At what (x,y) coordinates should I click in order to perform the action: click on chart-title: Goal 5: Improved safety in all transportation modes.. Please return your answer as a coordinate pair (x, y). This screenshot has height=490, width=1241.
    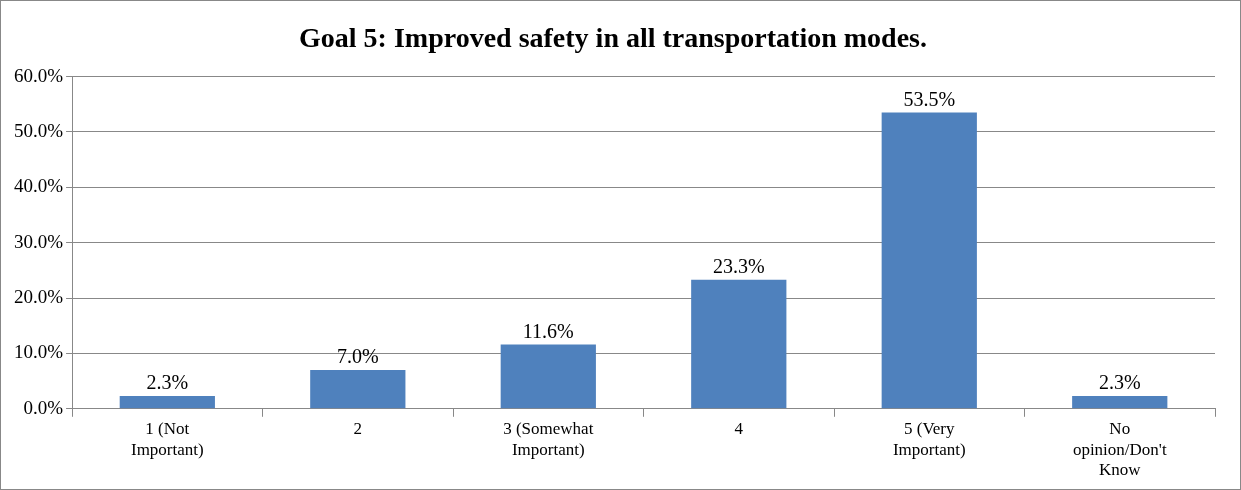
    Looking at the image, I should click on (613, 38).